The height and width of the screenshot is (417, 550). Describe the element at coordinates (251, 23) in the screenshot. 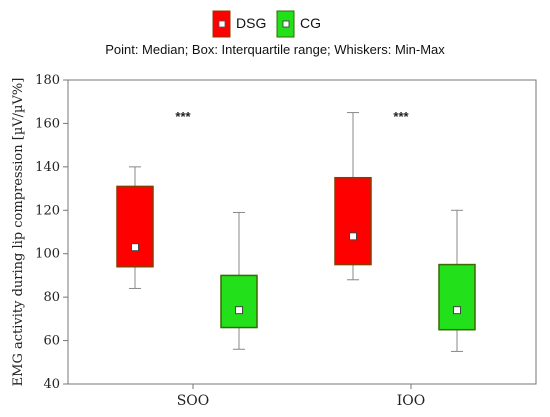

I see `legend-label-dsg: DSG` at that location.